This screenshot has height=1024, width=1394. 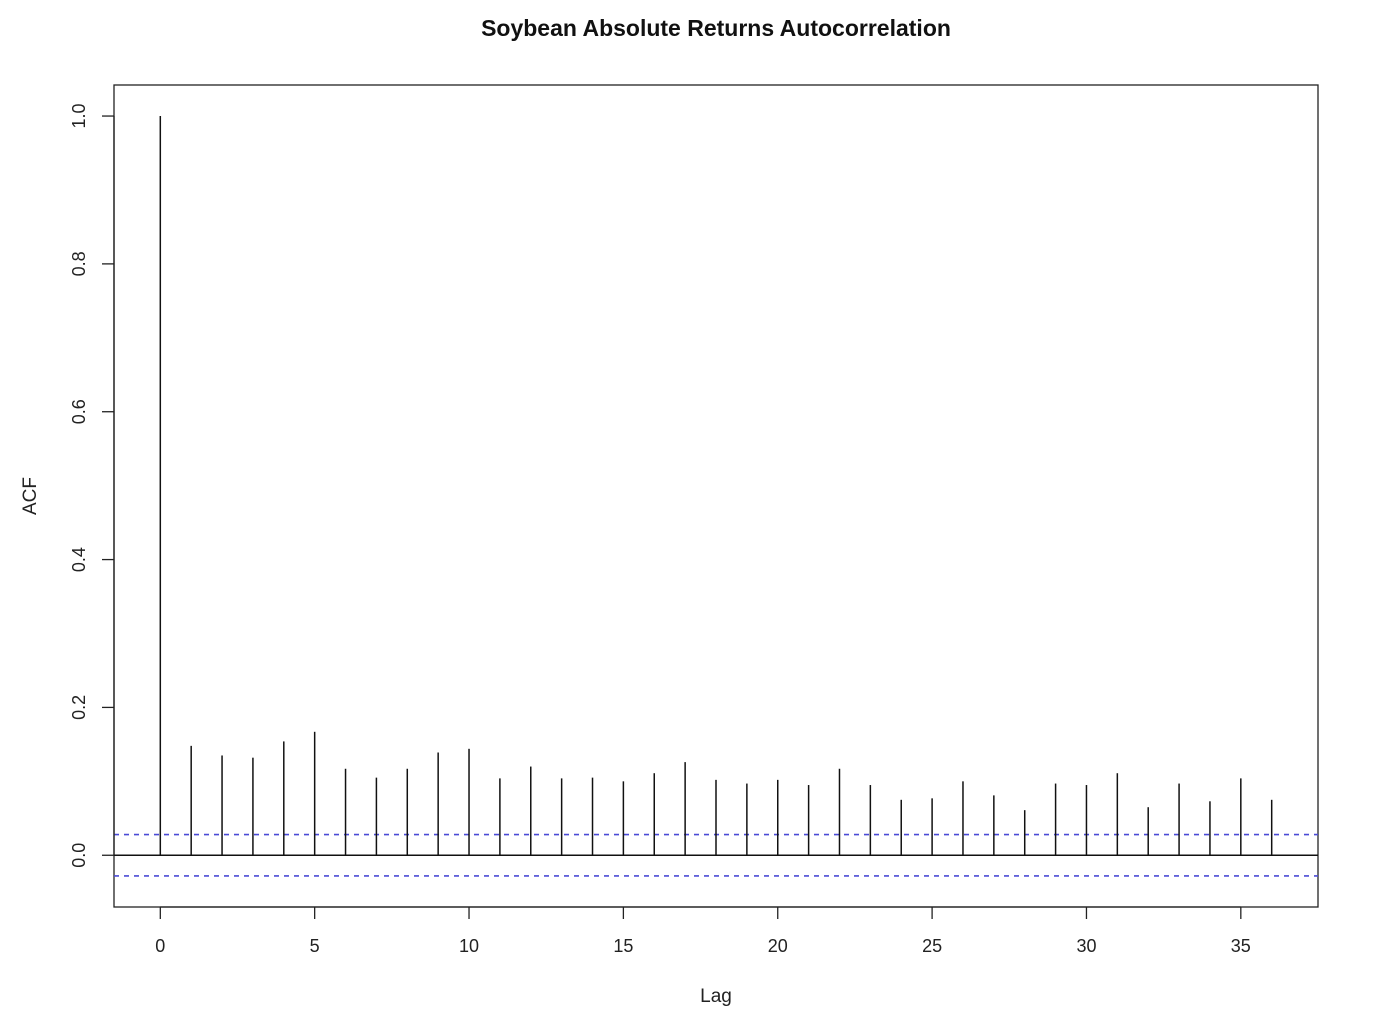 What do you see at coordinates (92, 486) in the screenshot?
I see `y-axis: 0.0 0.2 0.4 0.6 0.8 1.0` at bounding box center [92, 486].